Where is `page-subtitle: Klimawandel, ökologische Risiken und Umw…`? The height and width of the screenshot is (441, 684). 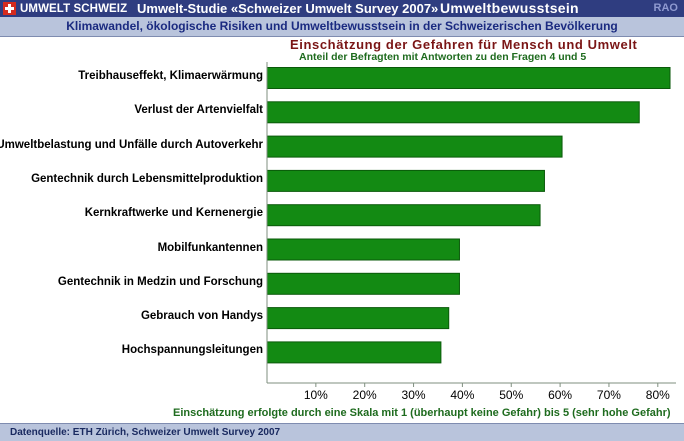 page-subtitle: Klimawandel, ökologische Risiken und Umw… is located at coordinates (342, 26).